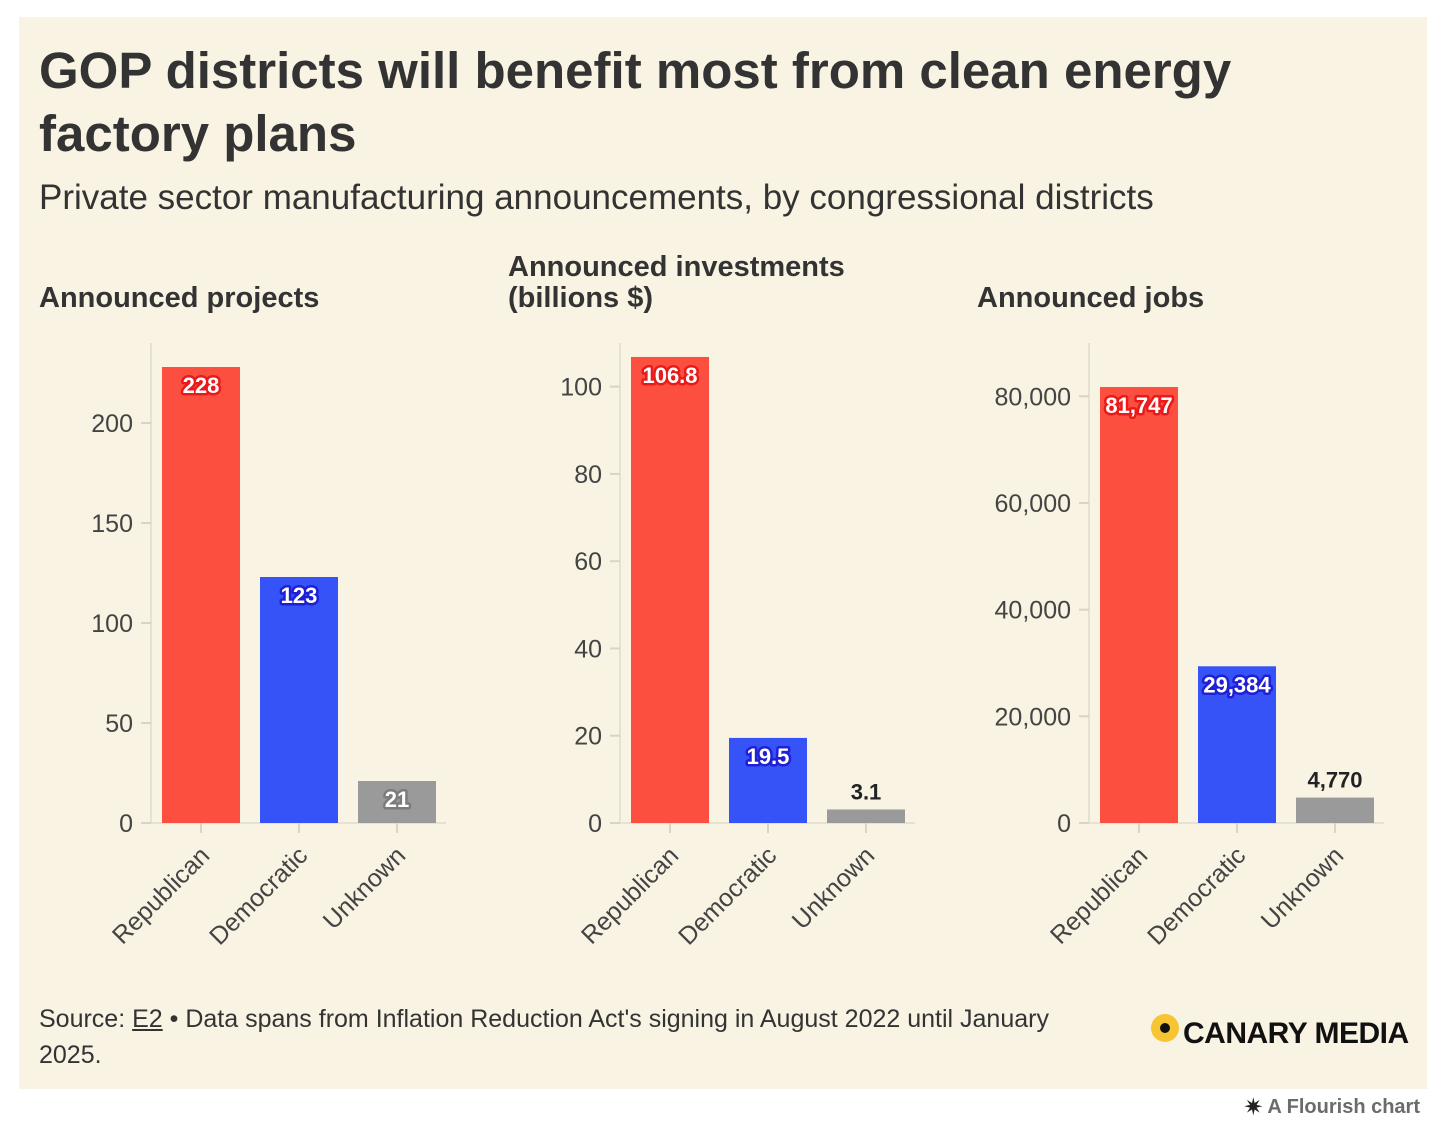 The image size is (1456, 1141). I want to click on investments-y-tick-label: 40, so click(588, 649).